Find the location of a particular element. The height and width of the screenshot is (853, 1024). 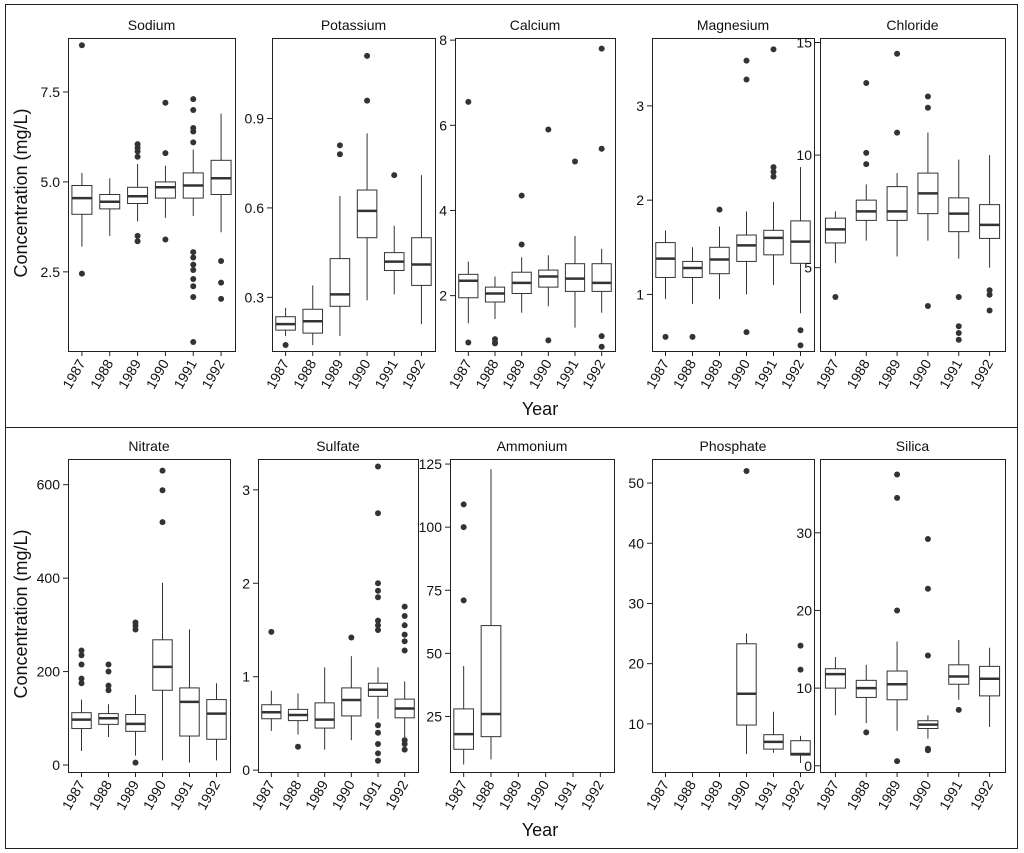

panel-title: Calcium is located at coordinates (535, 25).